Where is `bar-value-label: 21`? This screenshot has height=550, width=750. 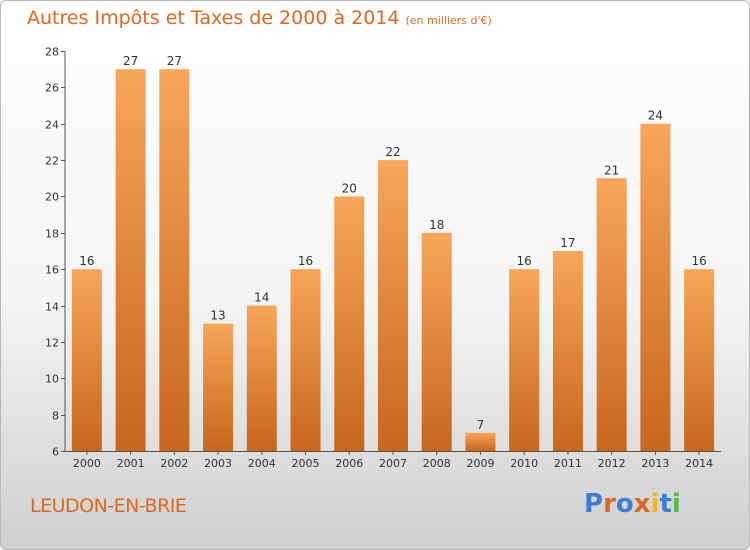
bar-value-label: 21 is located at coordinates (611, 170).